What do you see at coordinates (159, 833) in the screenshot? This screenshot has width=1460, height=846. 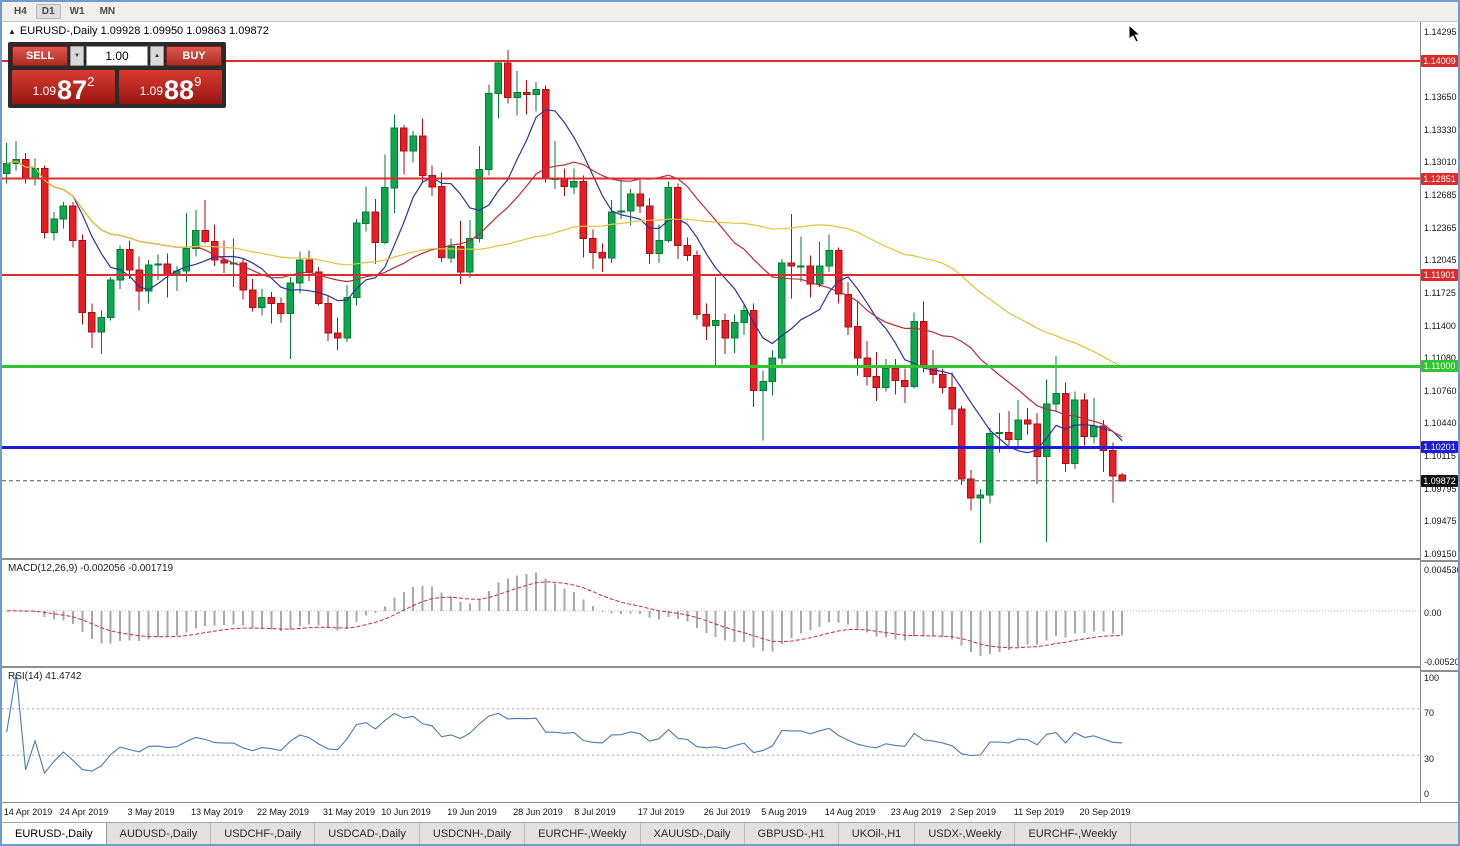 I see `chart-tab: AUDUSD-,Daily` at bounding box center [159, 833].